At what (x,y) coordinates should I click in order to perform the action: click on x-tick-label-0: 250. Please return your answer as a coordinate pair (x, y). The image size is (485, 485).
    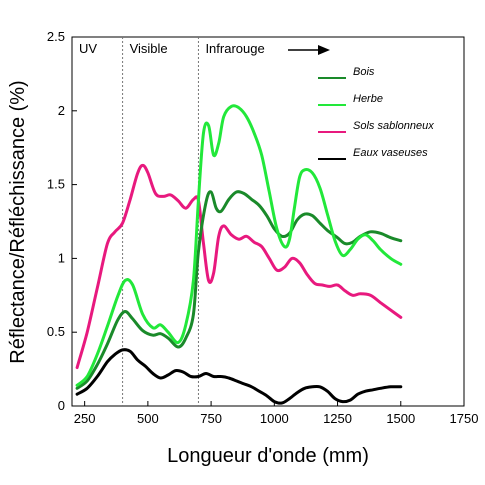
    Looking at the image, I should click on (85, 418).